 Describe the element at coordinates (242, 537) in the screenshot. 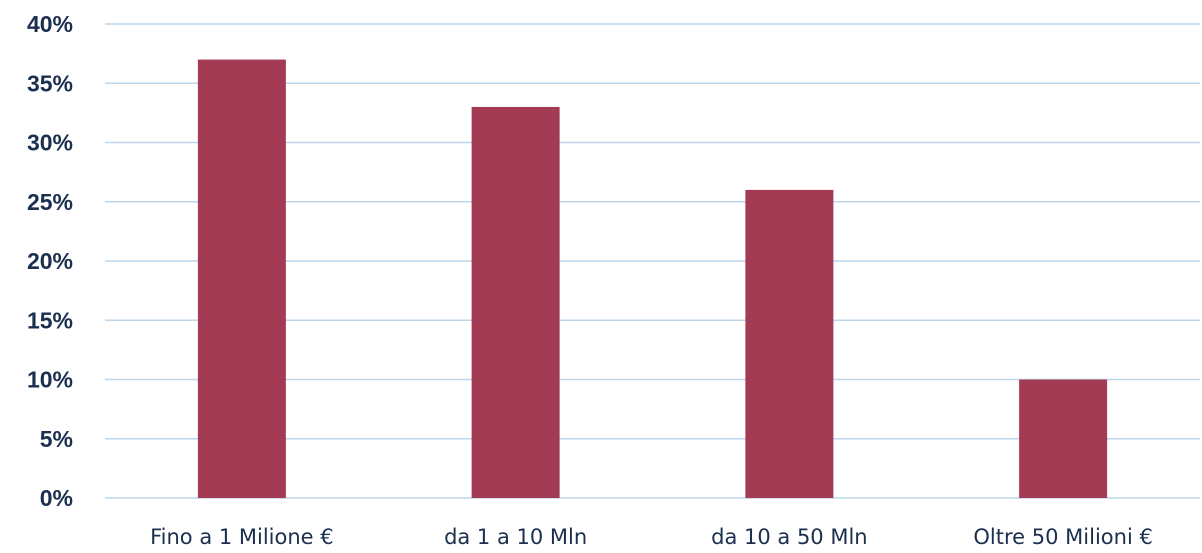

I see `x-tick-label: Fino a 1 Milione €` at that location.